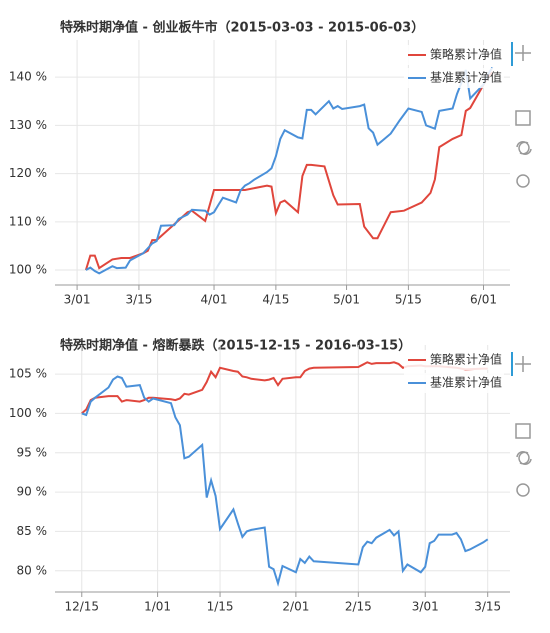  Describe the element at coordinates (32, 452) in the screenshot. I see `y-tick-label: 95 %` at that location.